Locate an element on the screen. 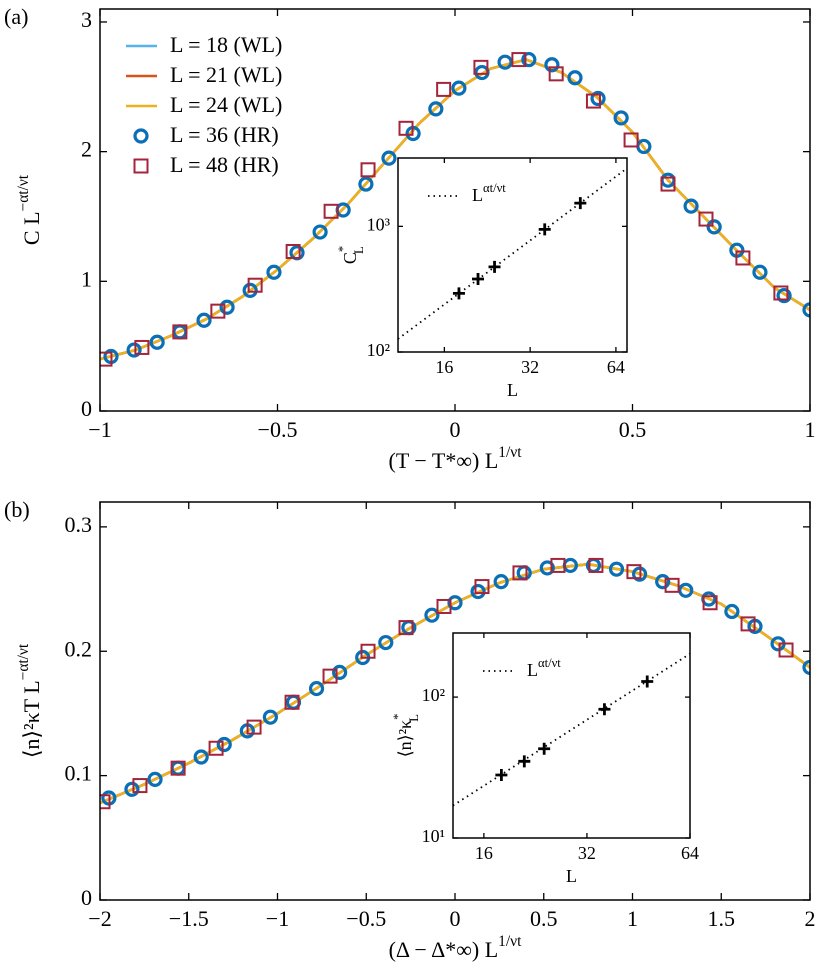 This screenshot has width=830, height=980. y-axis-label: C* L is located at coordinates (351, 255).